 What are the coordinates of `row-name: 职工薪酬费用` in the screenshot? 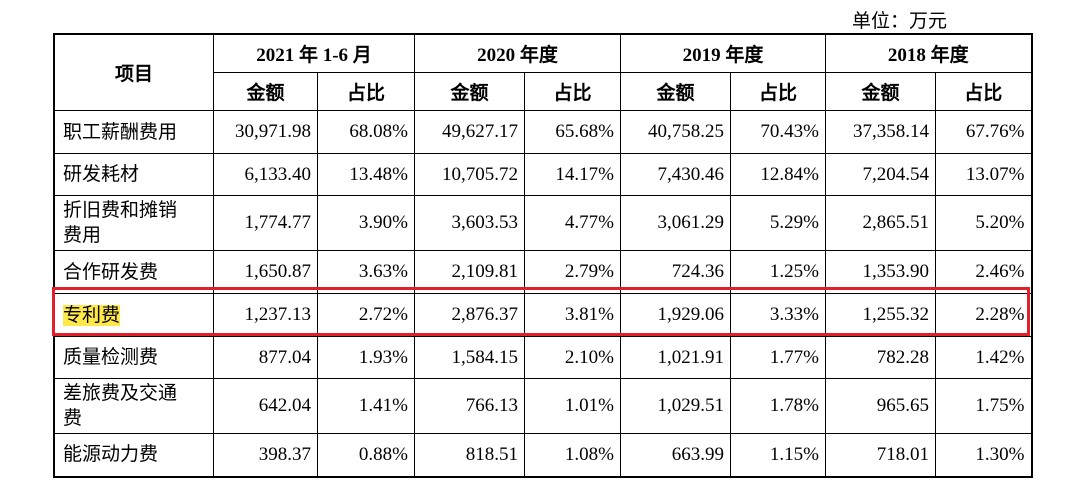 It's located at (120, 132).